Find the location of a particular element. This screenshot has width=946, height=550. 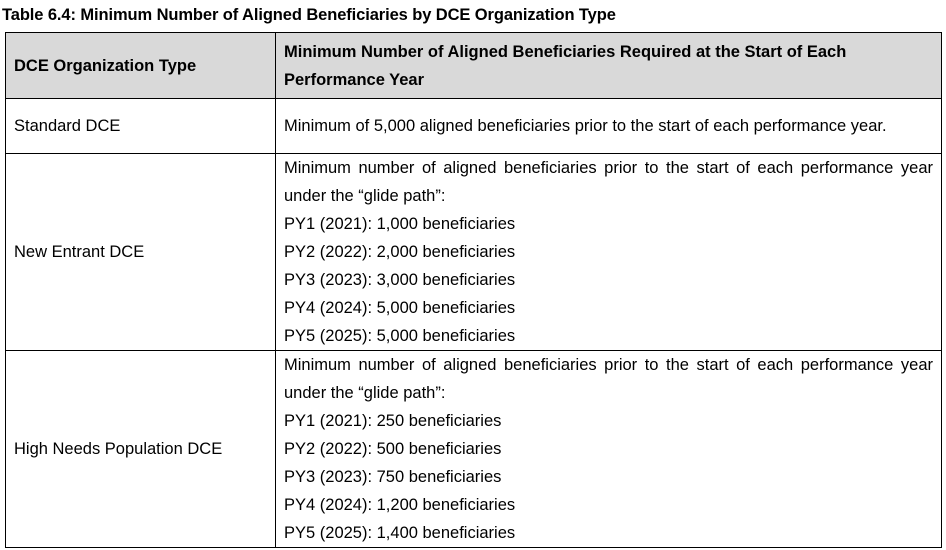

organization-type-cell: High Needs Population DCE is located at coordinates (140, 449).